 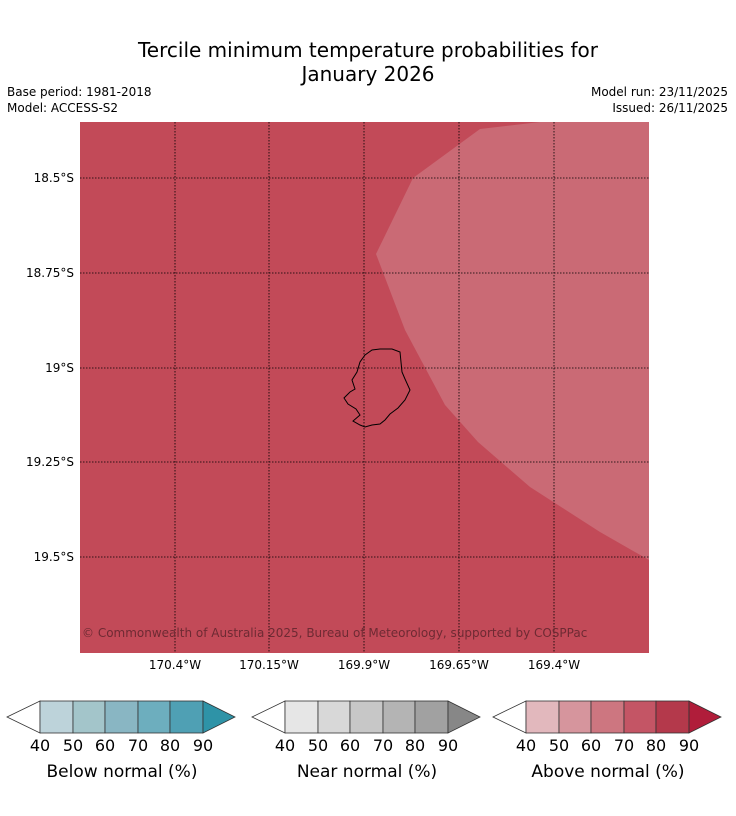 I want to click on meta-right: Model run: 23/11/2025 Issued: 26/11/2025, so click(x=659, y=100).